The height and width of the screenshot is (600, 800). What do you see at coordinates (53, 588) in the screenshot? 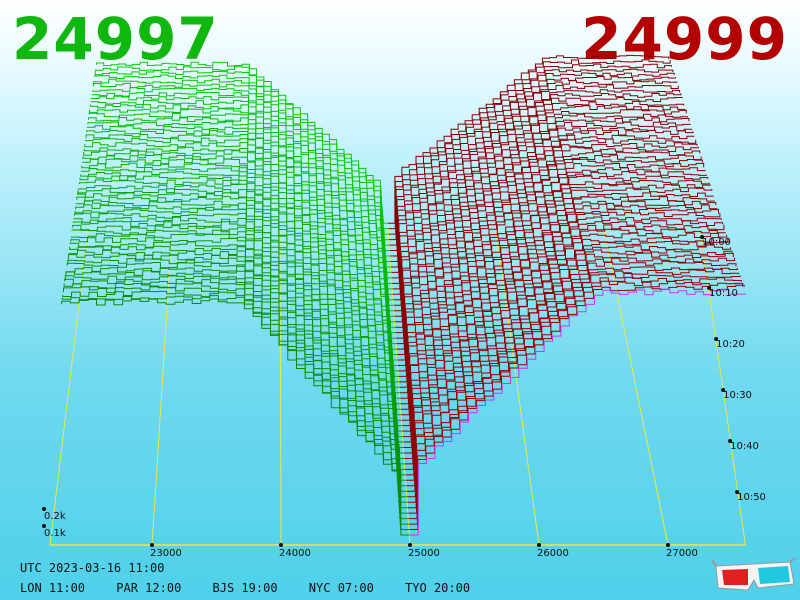
I see `timezone-lon: LON 11:00` at bounding box center [53, 588].